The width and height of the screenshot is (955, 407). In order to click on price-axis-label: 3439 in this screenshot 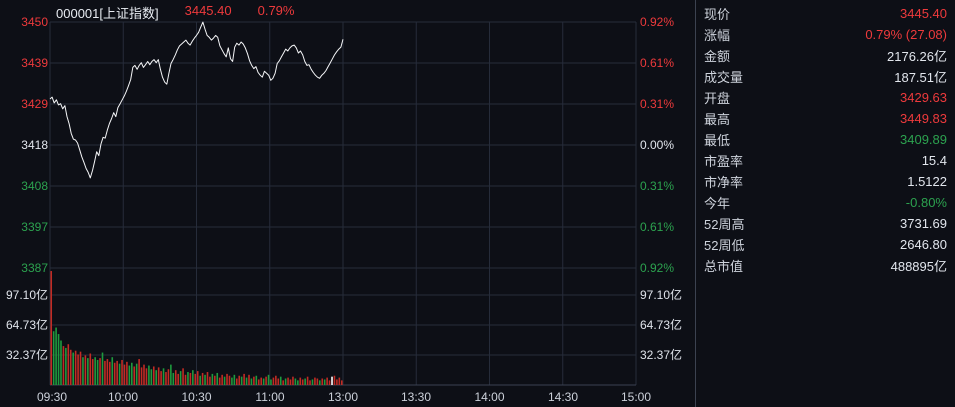, I will do `click(34, 63)`.